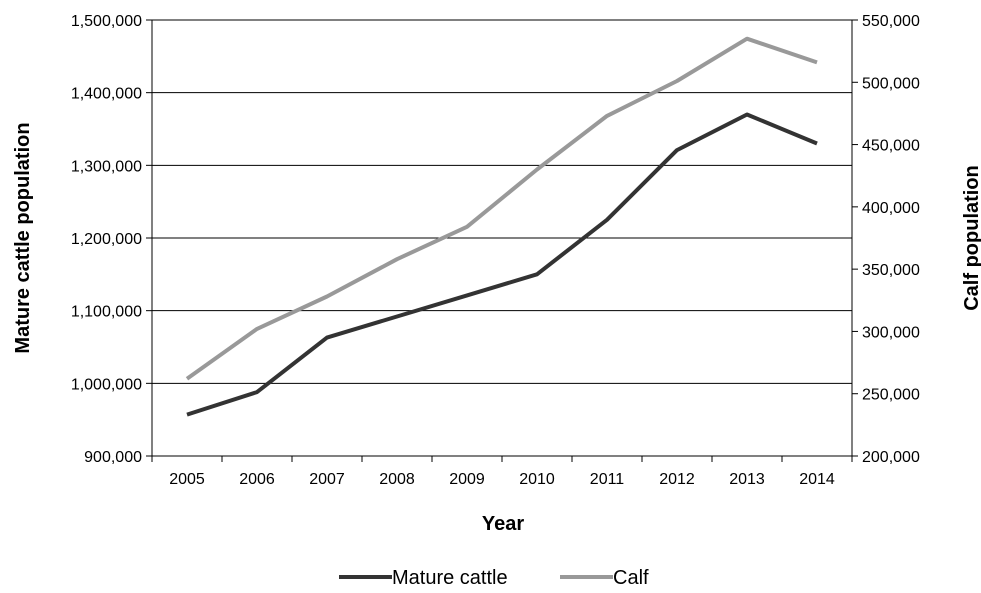 This screenshot has width=981, height=593. Describe the element at coordinates (891, 208) in the screenshot. I see `y-right-tick-label: 400,000` at that location.